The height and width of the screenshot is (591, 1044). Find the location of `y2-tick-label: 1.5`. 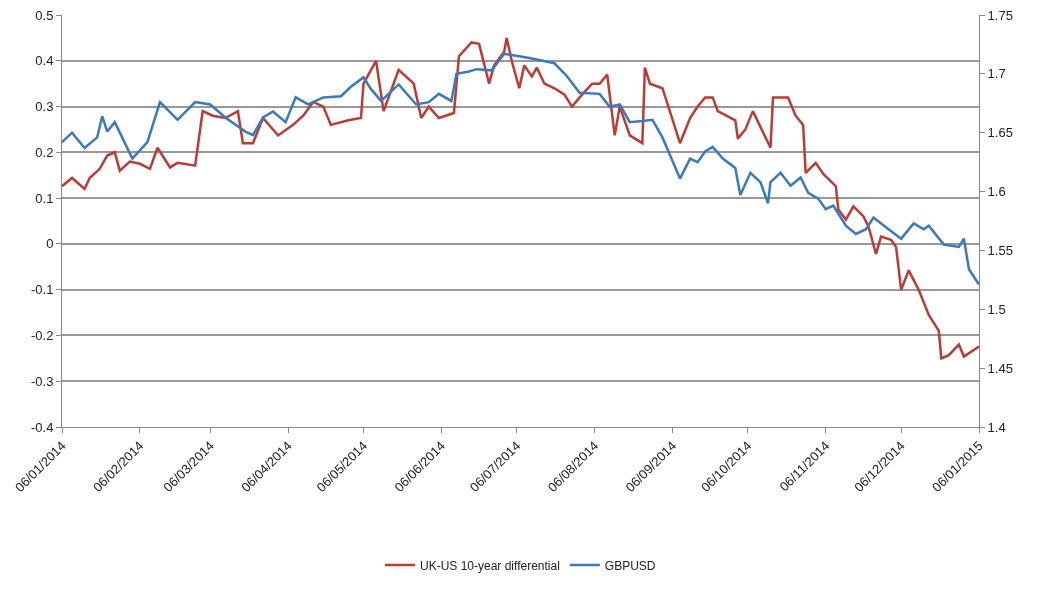

y2-tick-label: 1.5 is located at coordinates (996, 309).